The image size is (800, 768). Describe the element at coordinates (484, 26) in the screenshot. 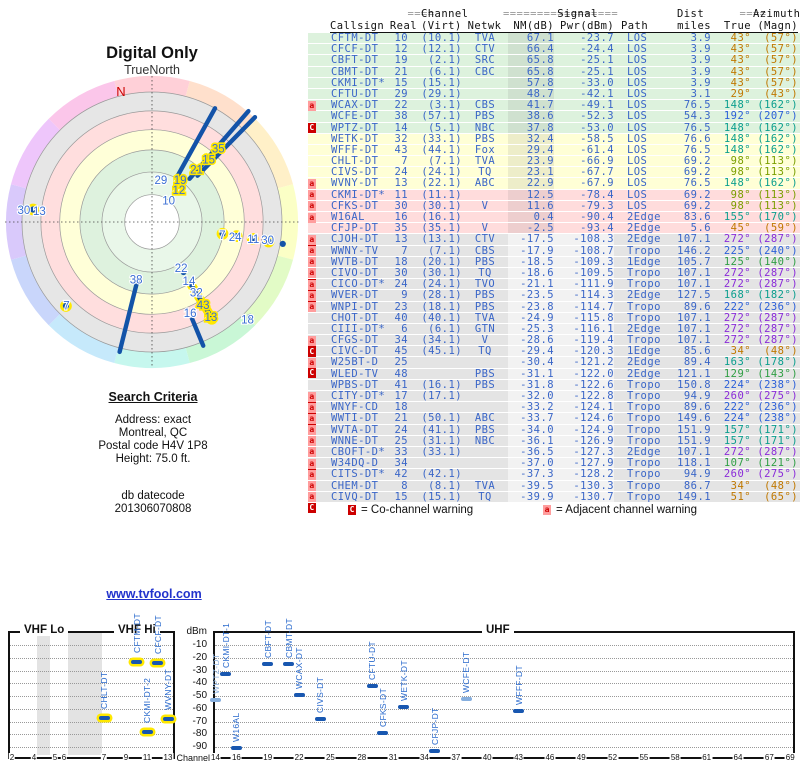

I see `col-netwk: Netwk` at that location.